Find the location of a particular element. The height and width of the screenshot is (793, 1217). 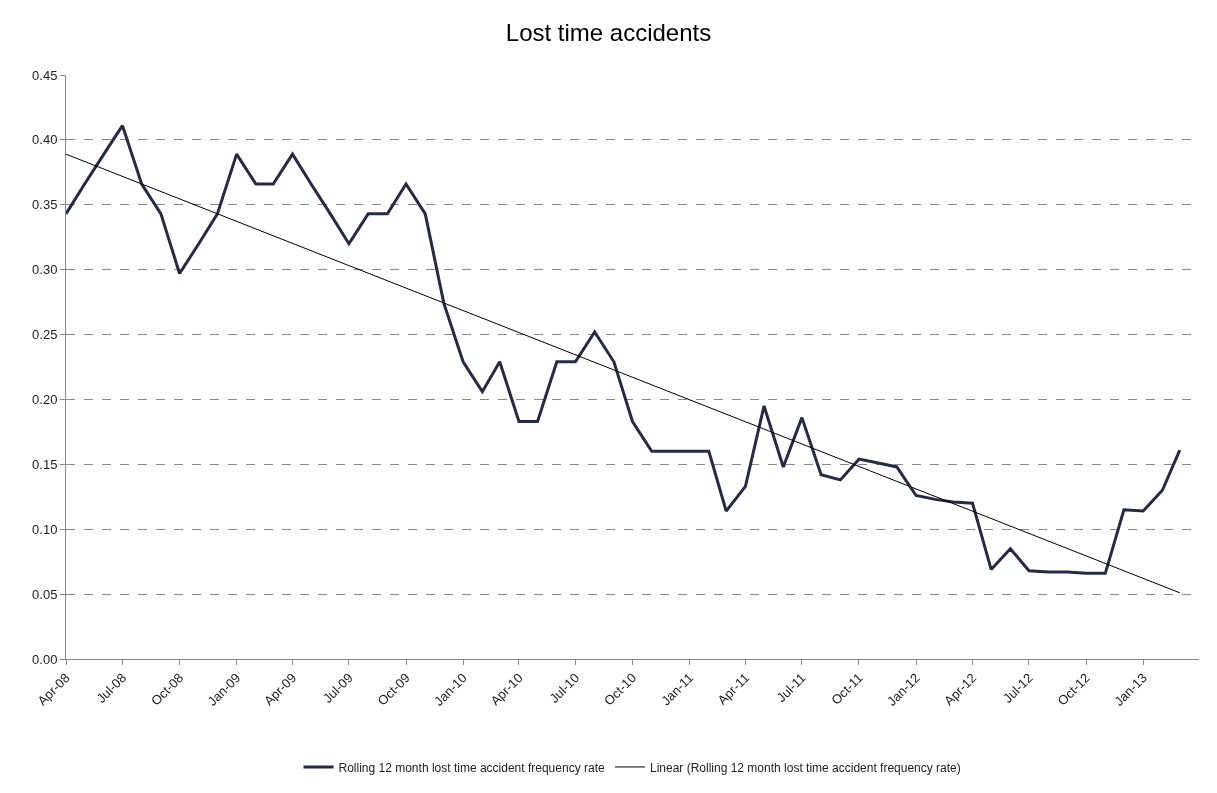

legend-label: Linear (Rolling 12 month lost time accident frequency rate) is located at coordinates (805, 767).